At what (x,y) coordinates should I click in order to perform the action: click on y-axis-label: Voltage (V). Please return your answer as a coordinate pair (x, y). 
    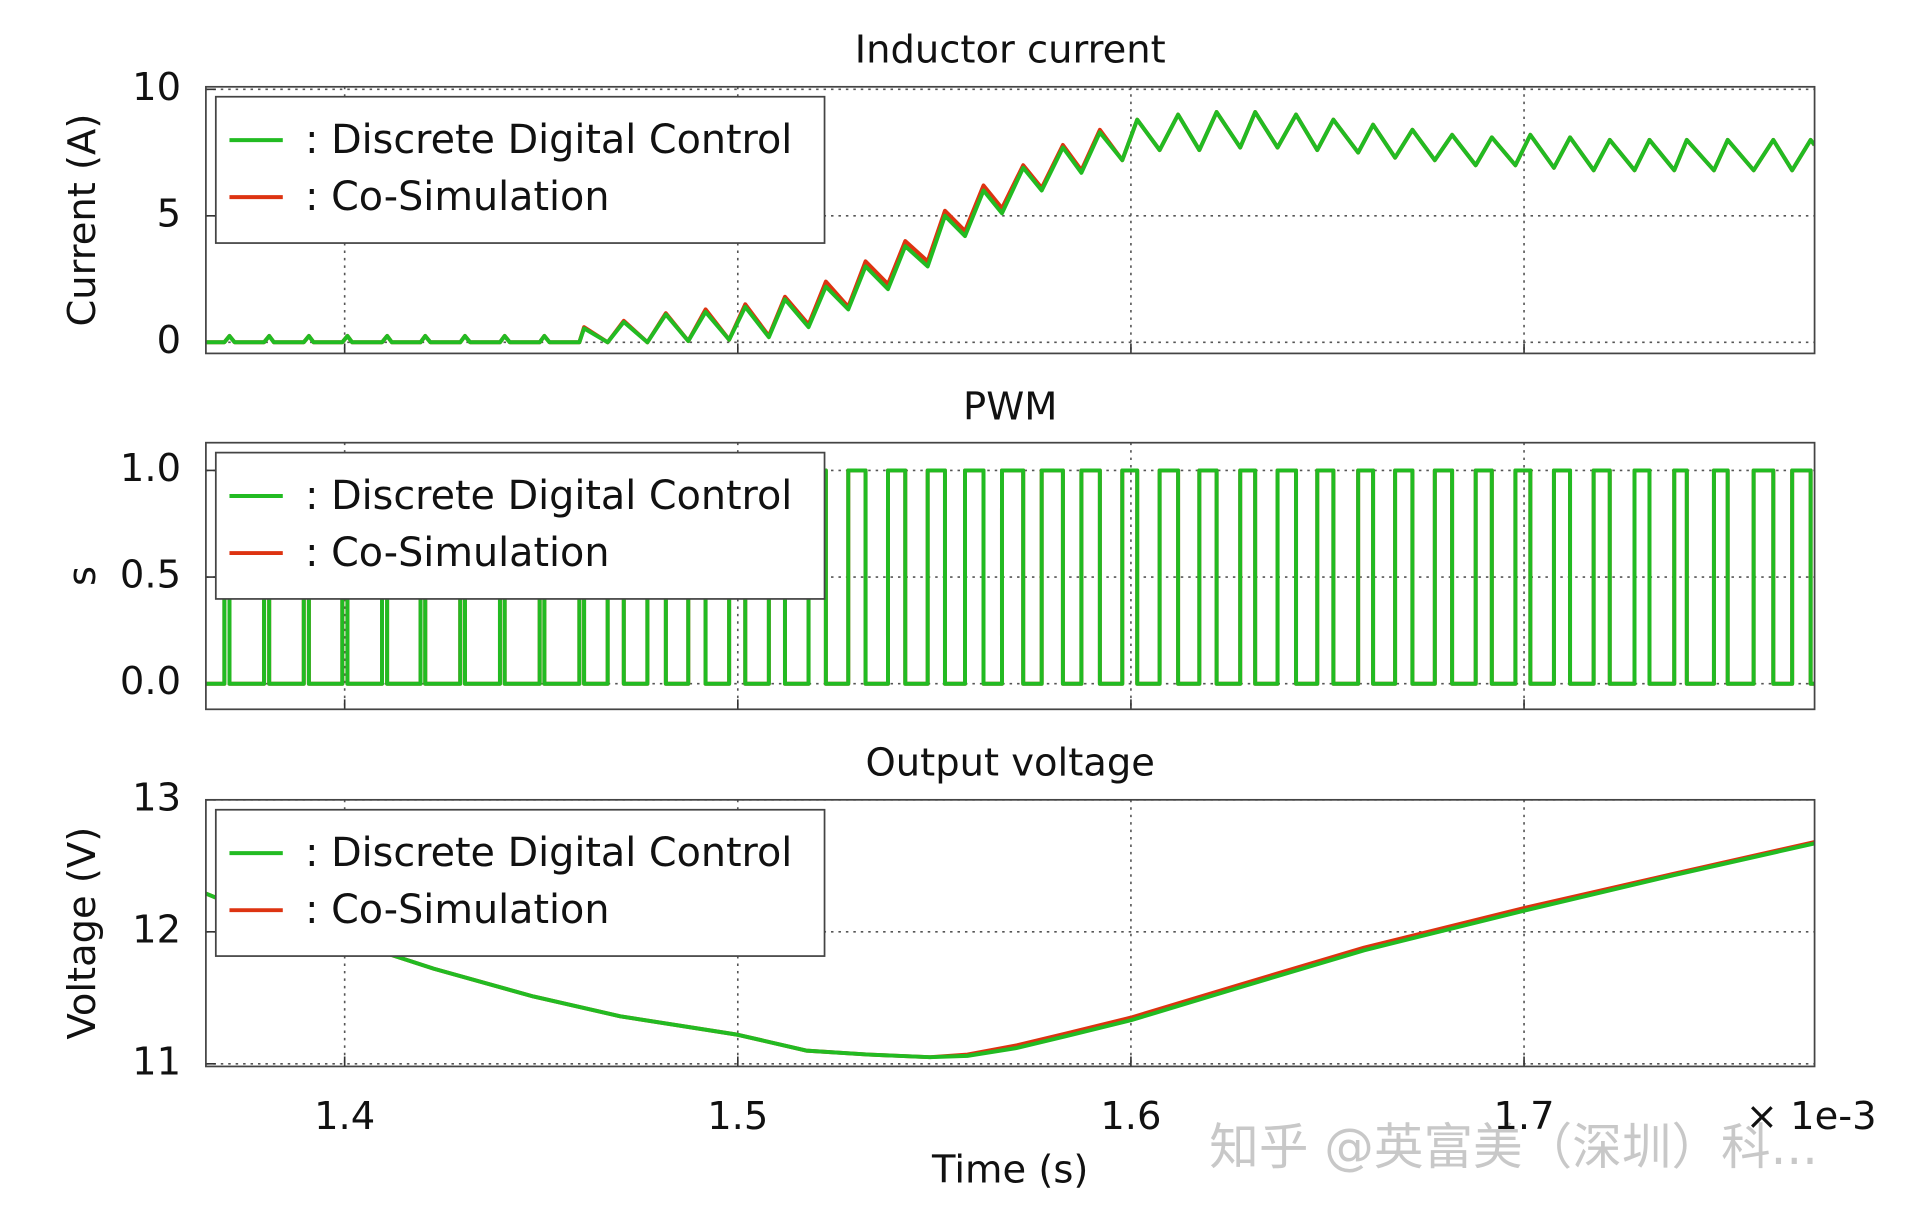
    Looking at the image, I should click on (82, 933).